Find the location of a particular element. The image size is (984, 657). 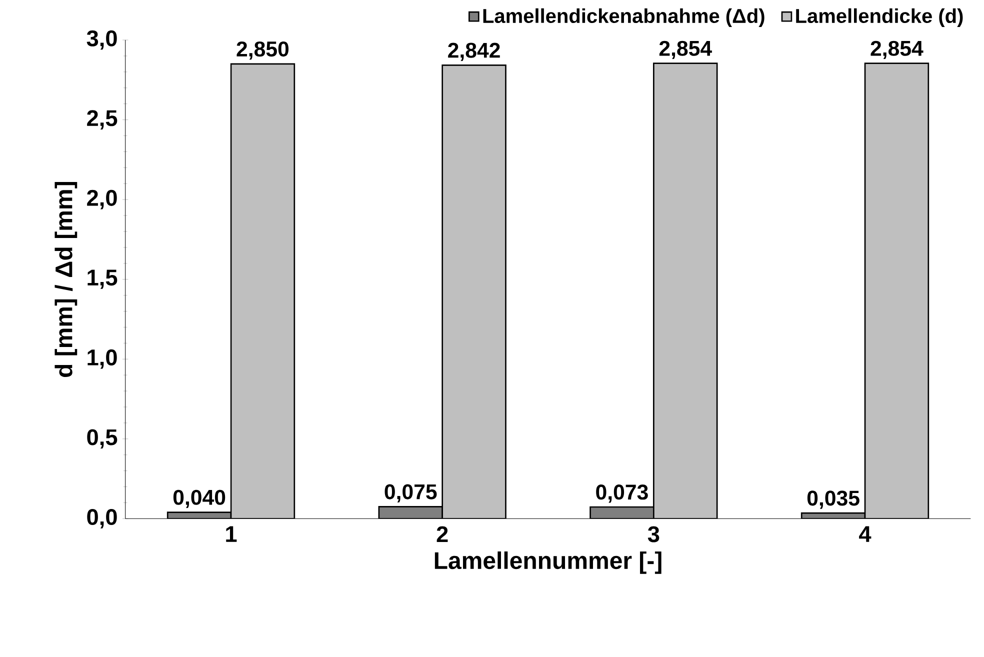

y-tick-label: 0,5 is located at coordinates (102, 438).